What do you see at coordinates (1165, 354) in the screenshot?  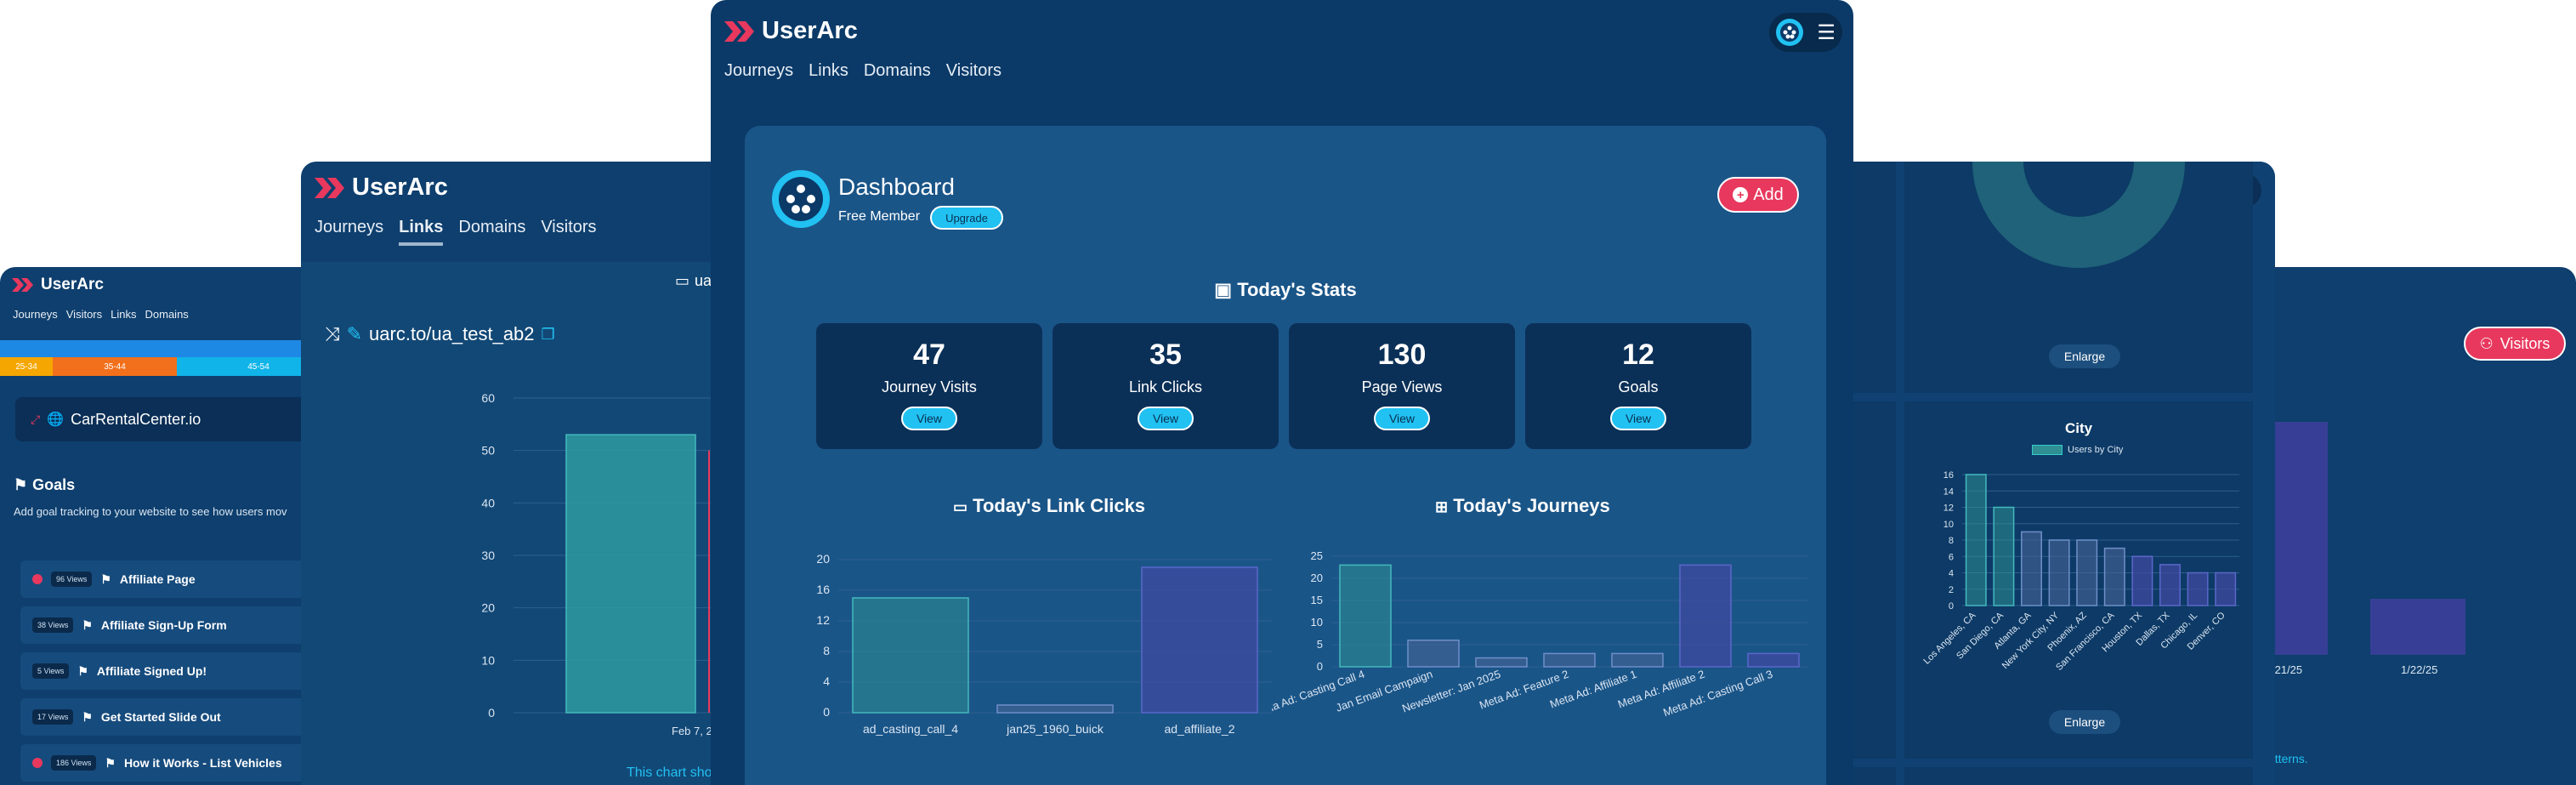 I see `stat-value: 35` at bounding box center [1165, 354].